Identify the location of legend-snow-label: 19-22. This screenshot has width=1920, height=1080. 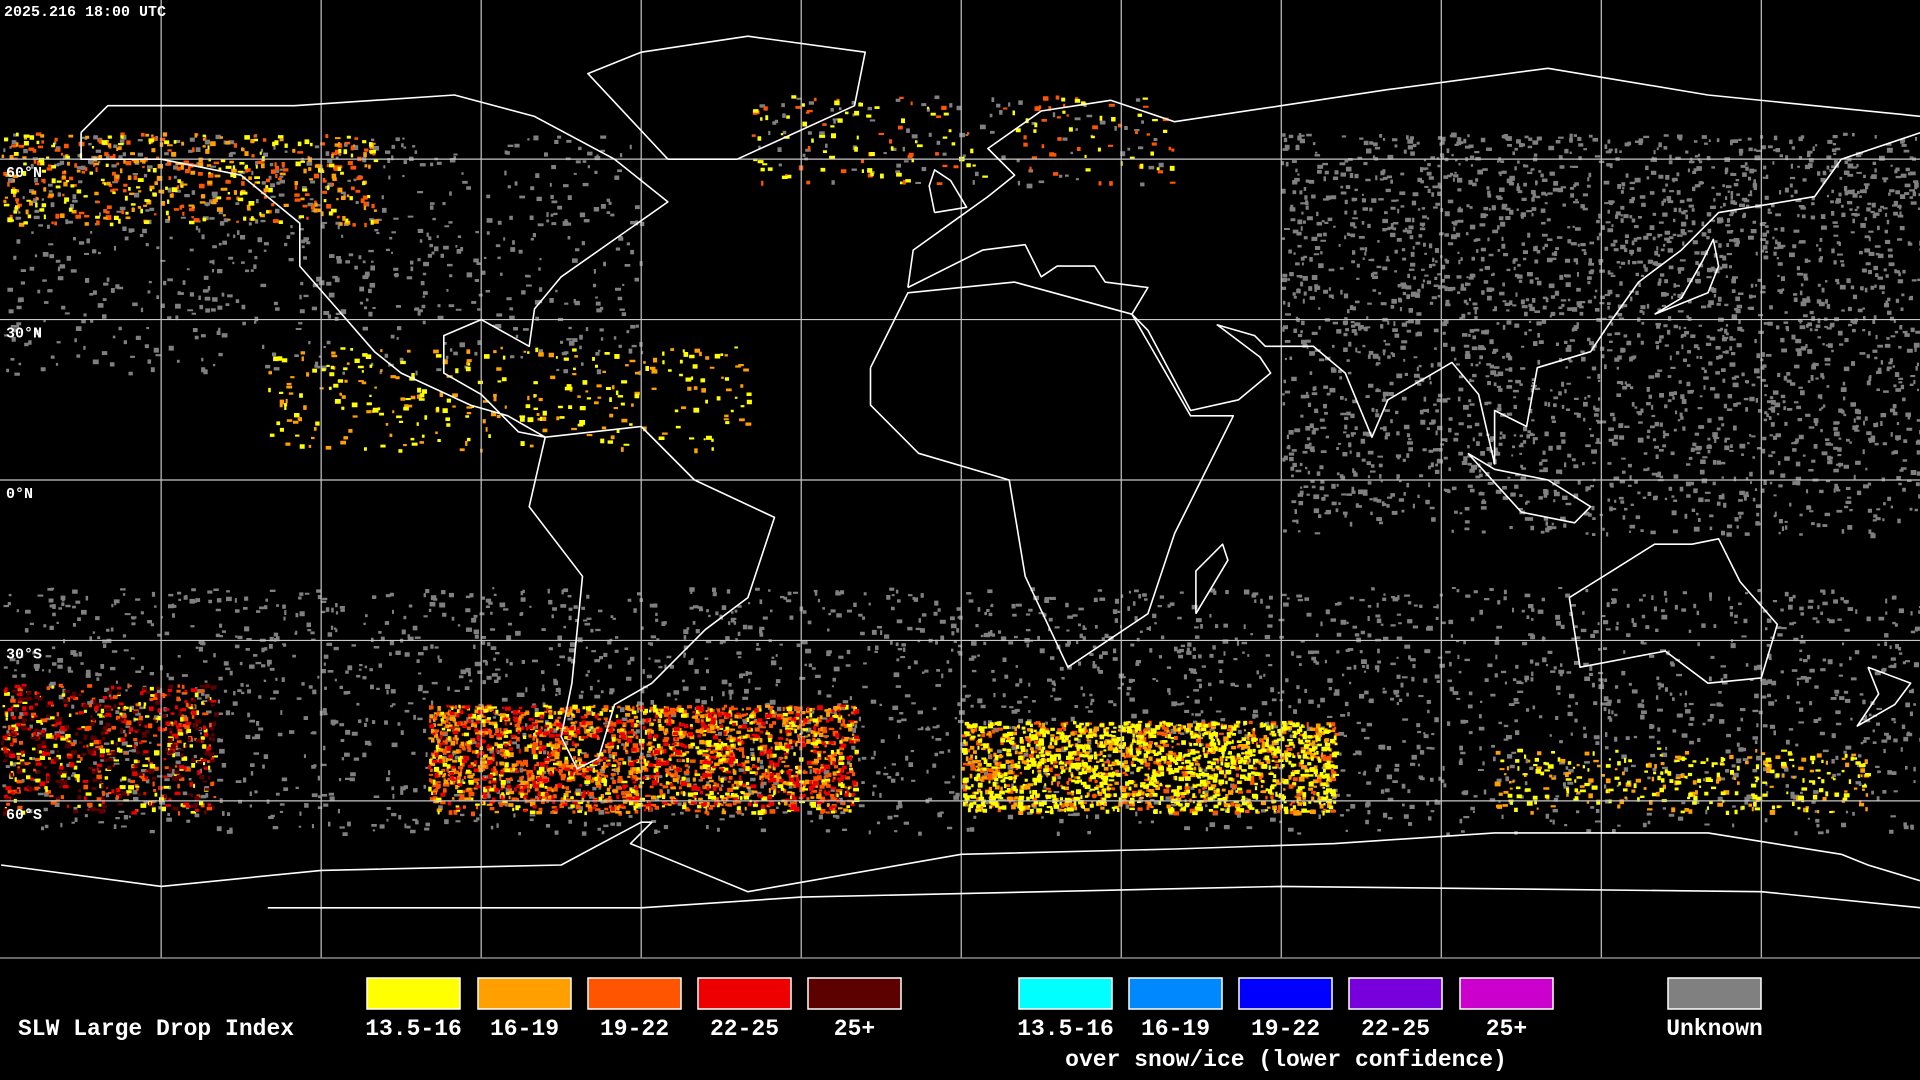
(1285, 1029).